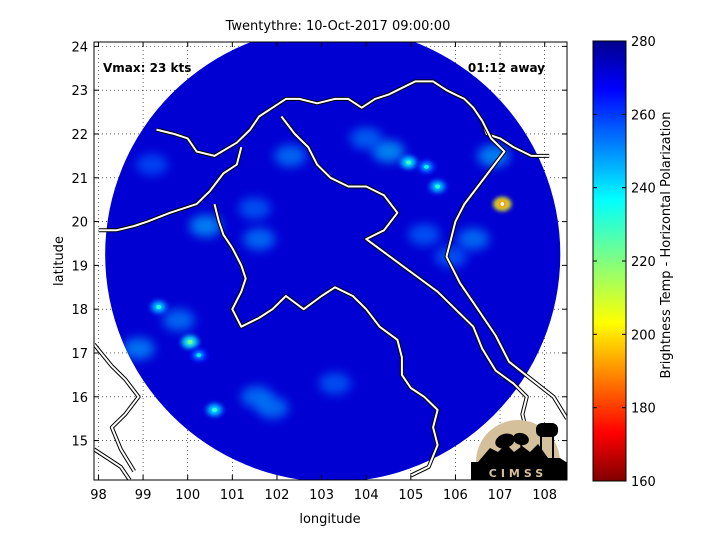 This screenshot has width=720, height=540. Describe the element at coordinates (79, 223) in the screenshot. I see `y-tick-label: 20` at that location.